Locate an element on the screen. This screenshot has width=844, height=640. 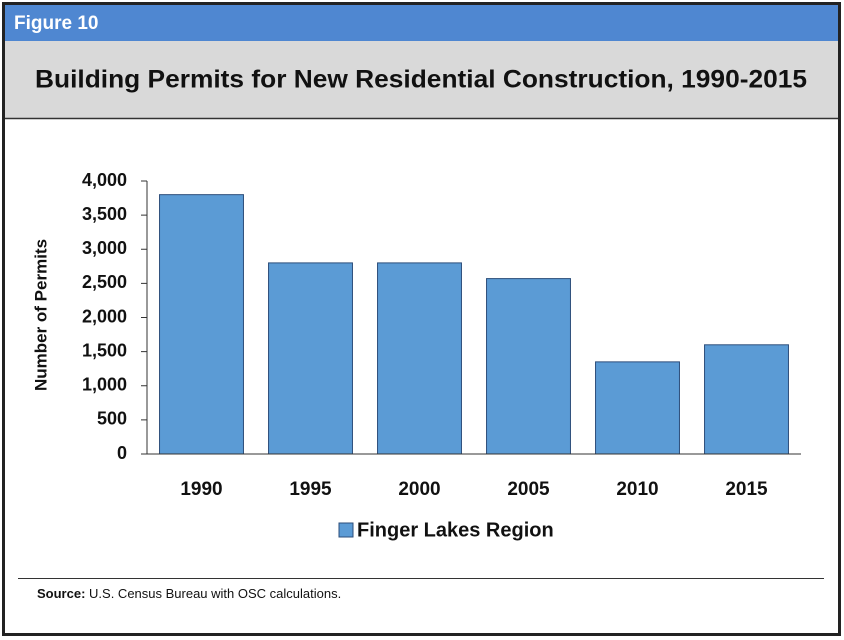
header-bar is located at coordinates (421, 23).